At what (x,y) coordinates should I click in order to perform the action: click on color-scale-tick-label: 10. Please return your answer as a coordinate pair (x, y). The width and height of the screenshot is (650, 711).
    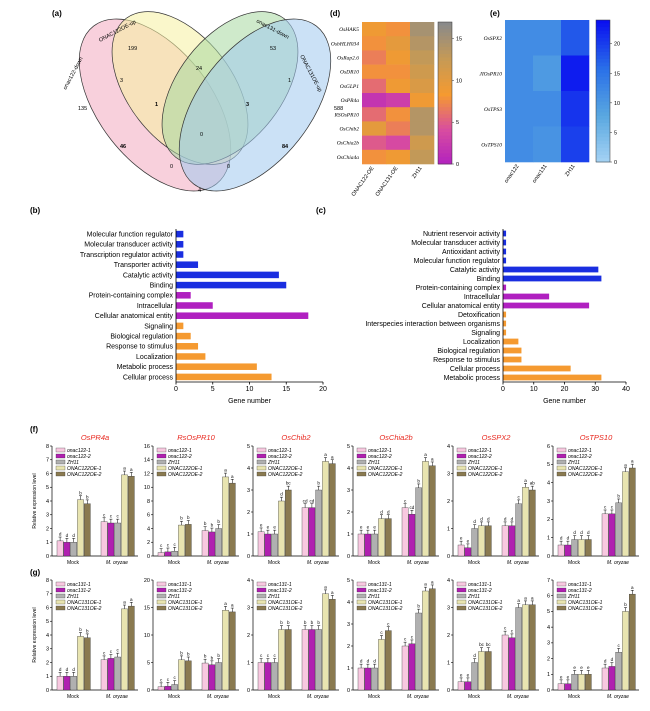
    Looking at the image, I should click on (617, 104).